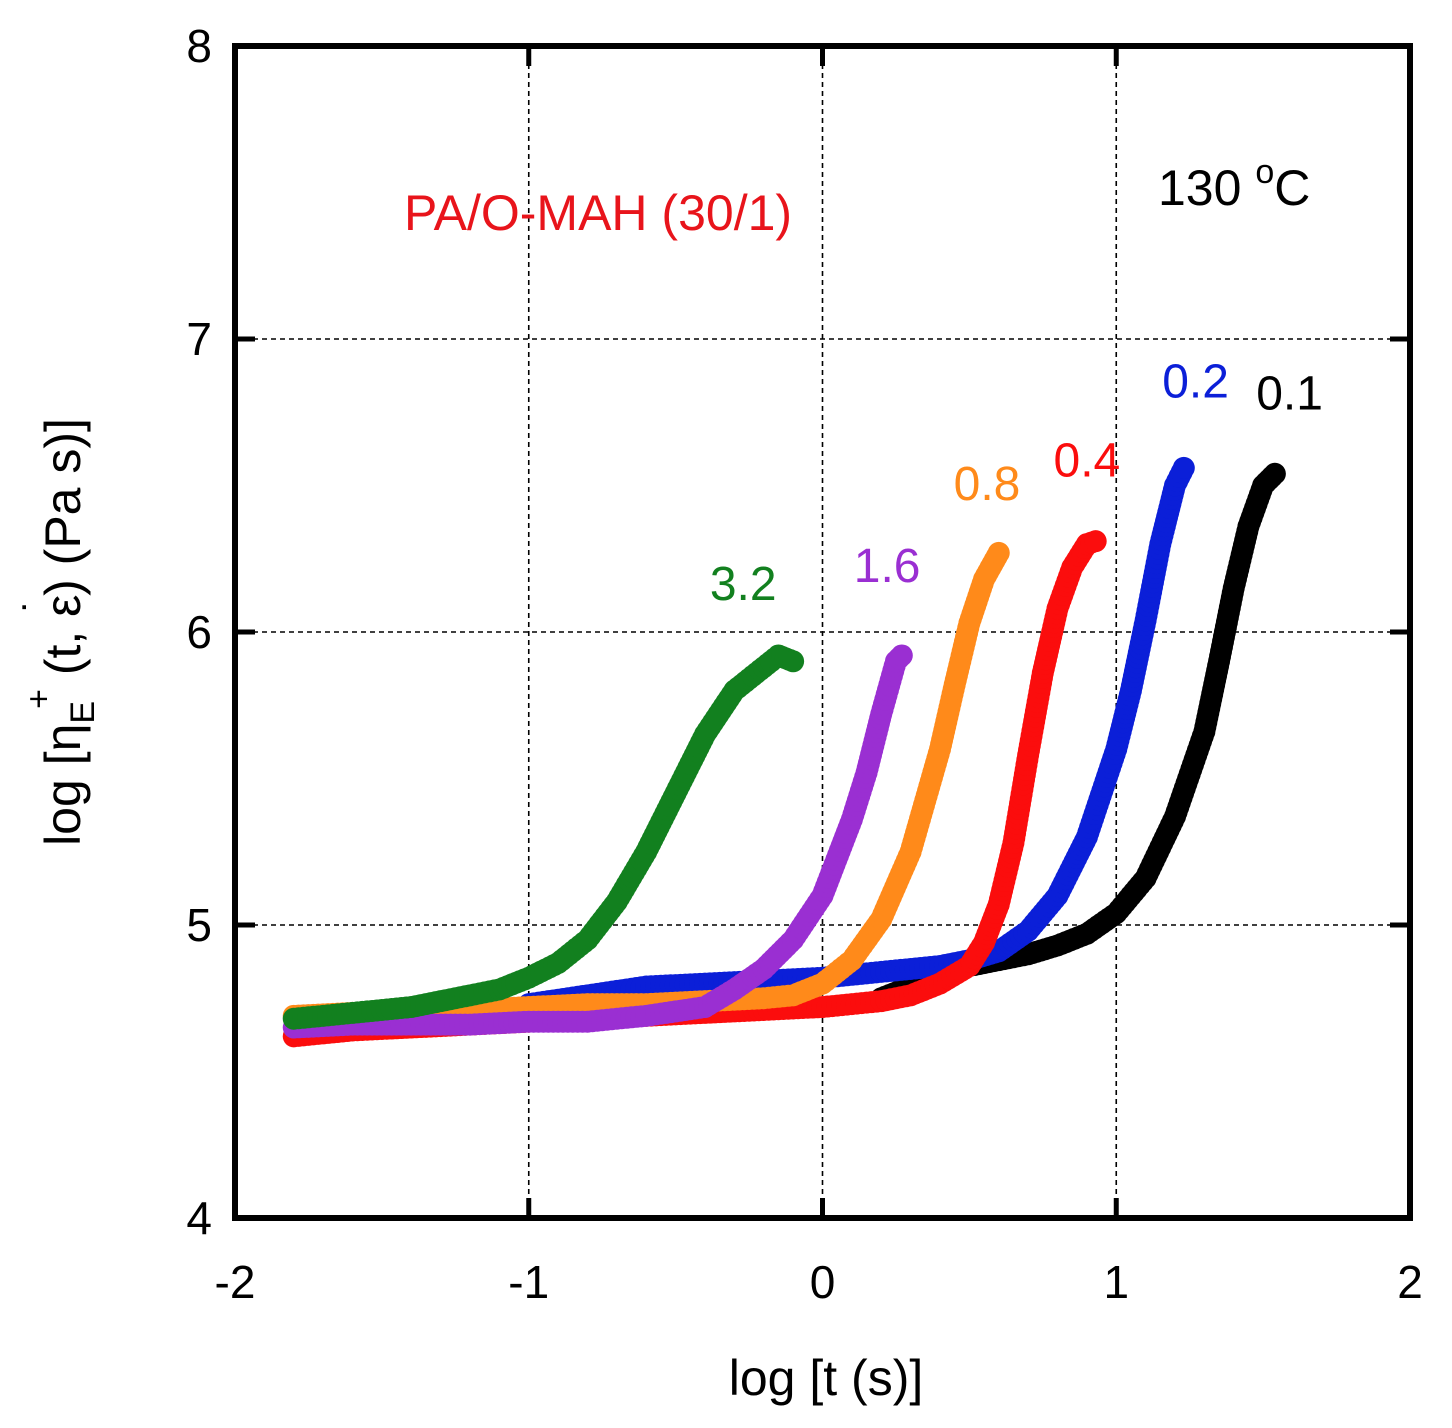 The height and width of the screenshot is (1428, 1452). Describe the element at coordinates (1292, 188) in the screenshot. I see `temperature-unit: C` at that location.